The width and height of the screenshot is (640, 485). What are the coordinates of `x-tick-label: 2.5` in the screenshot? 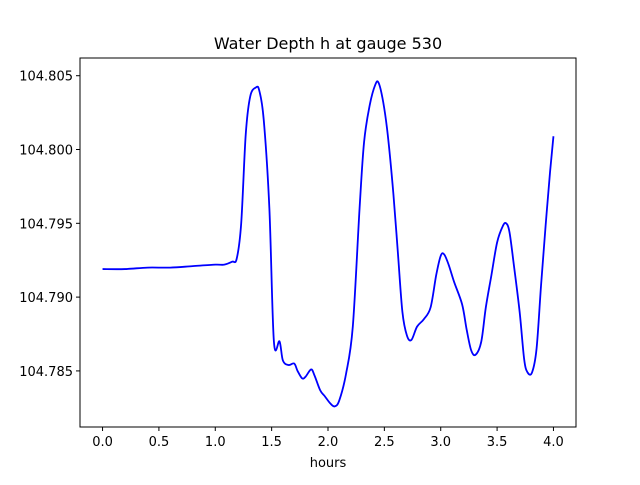 It's located at (384, 442).